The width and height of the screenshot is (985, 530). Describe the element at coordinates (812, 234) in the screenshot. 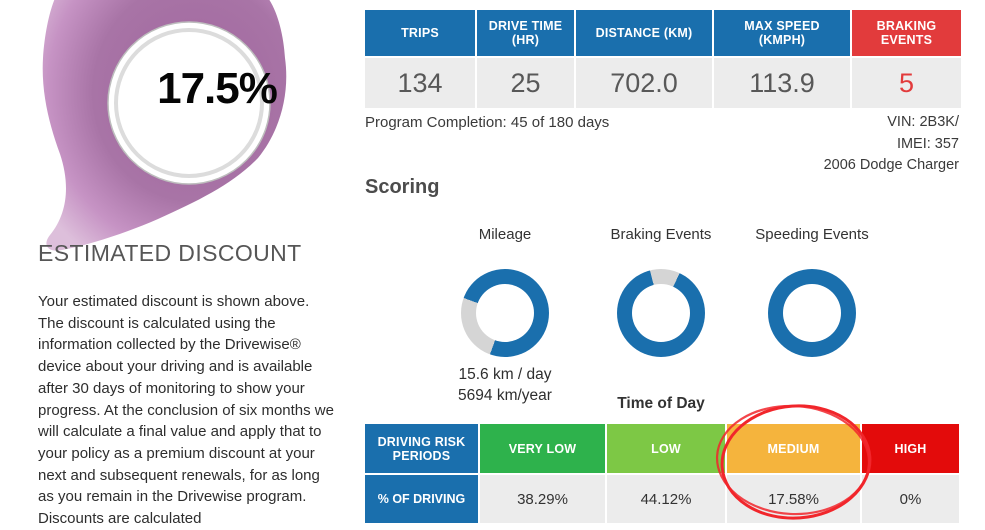

I see `speeding-events-label: Speeding Events` at that location.